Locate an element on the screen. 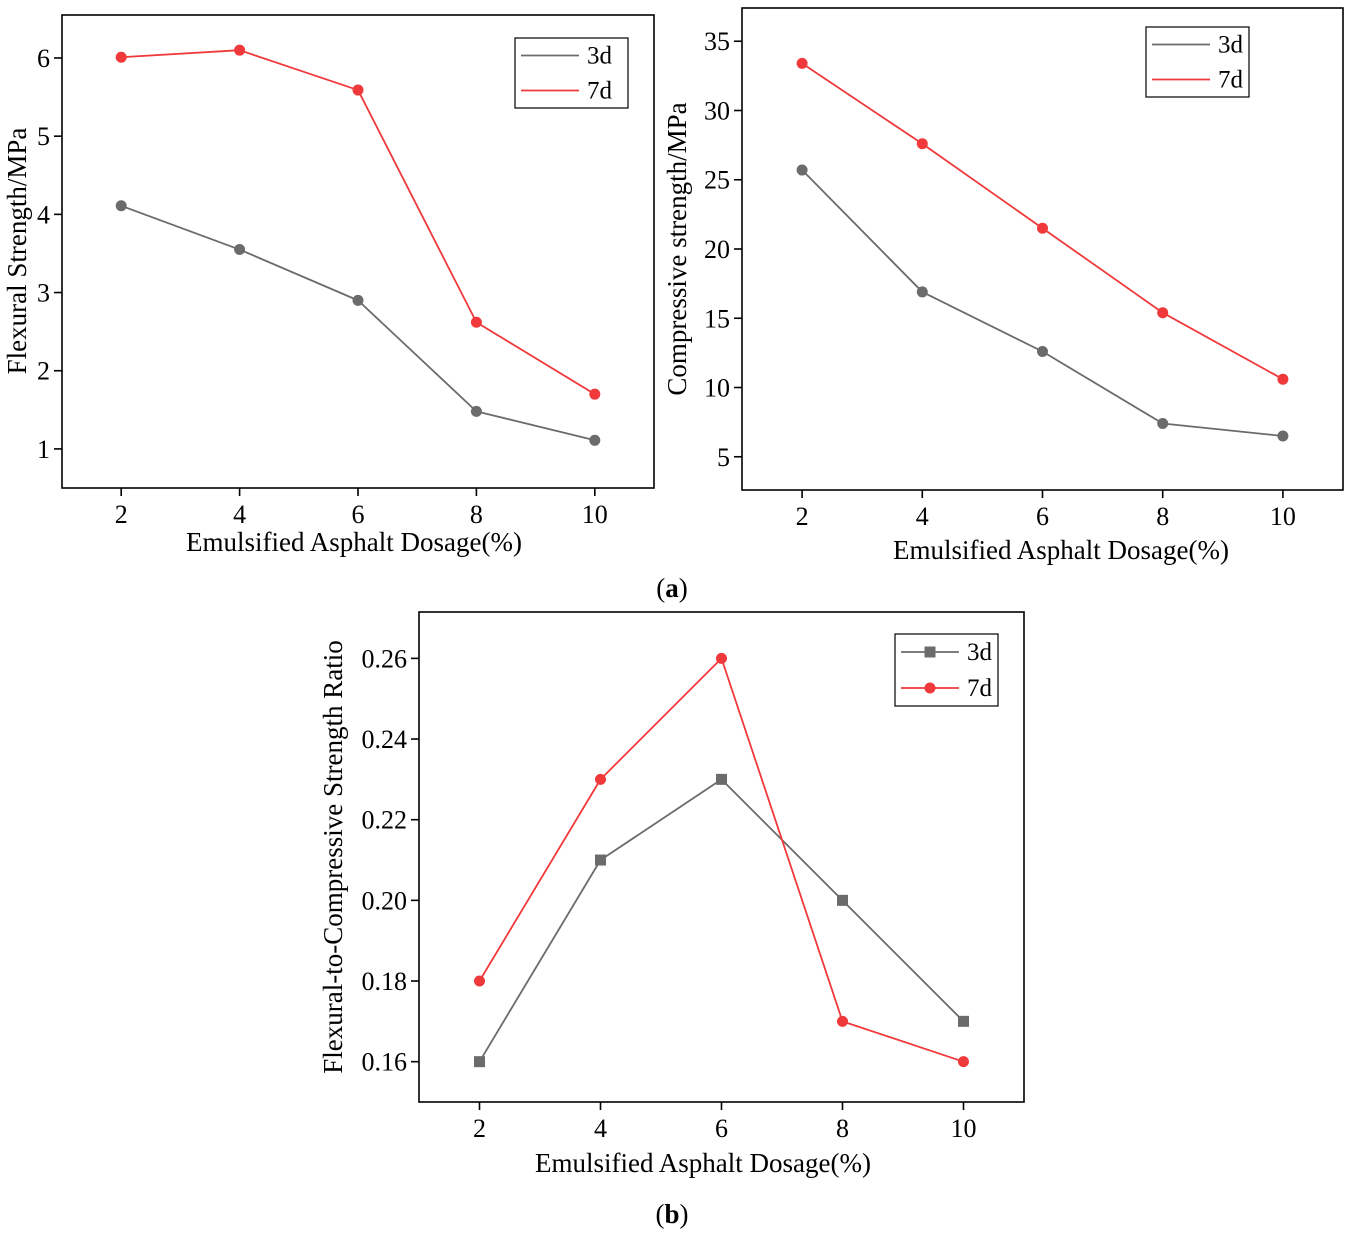 Image resolution: width=1353 pixels, height=1237 pixels. y-tick-label: 0.16 is located at coordinates (385, 1062).